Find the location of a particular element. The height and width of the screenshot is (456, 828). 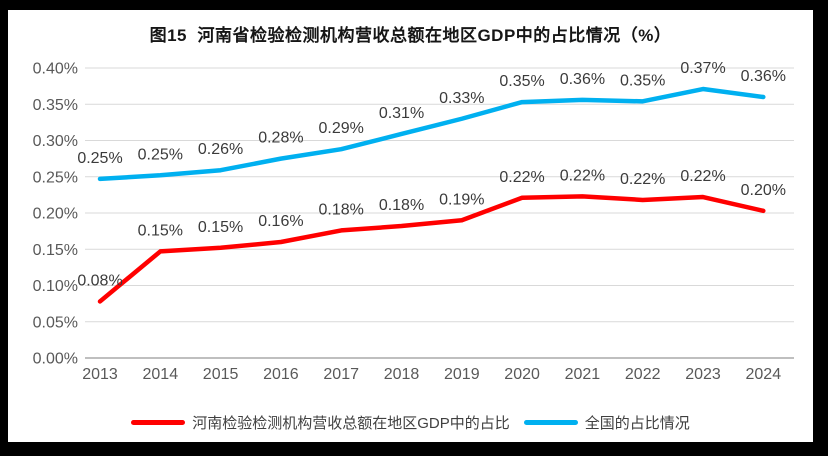

x-tick-label: 2022 is located at coordinates (643, 374).